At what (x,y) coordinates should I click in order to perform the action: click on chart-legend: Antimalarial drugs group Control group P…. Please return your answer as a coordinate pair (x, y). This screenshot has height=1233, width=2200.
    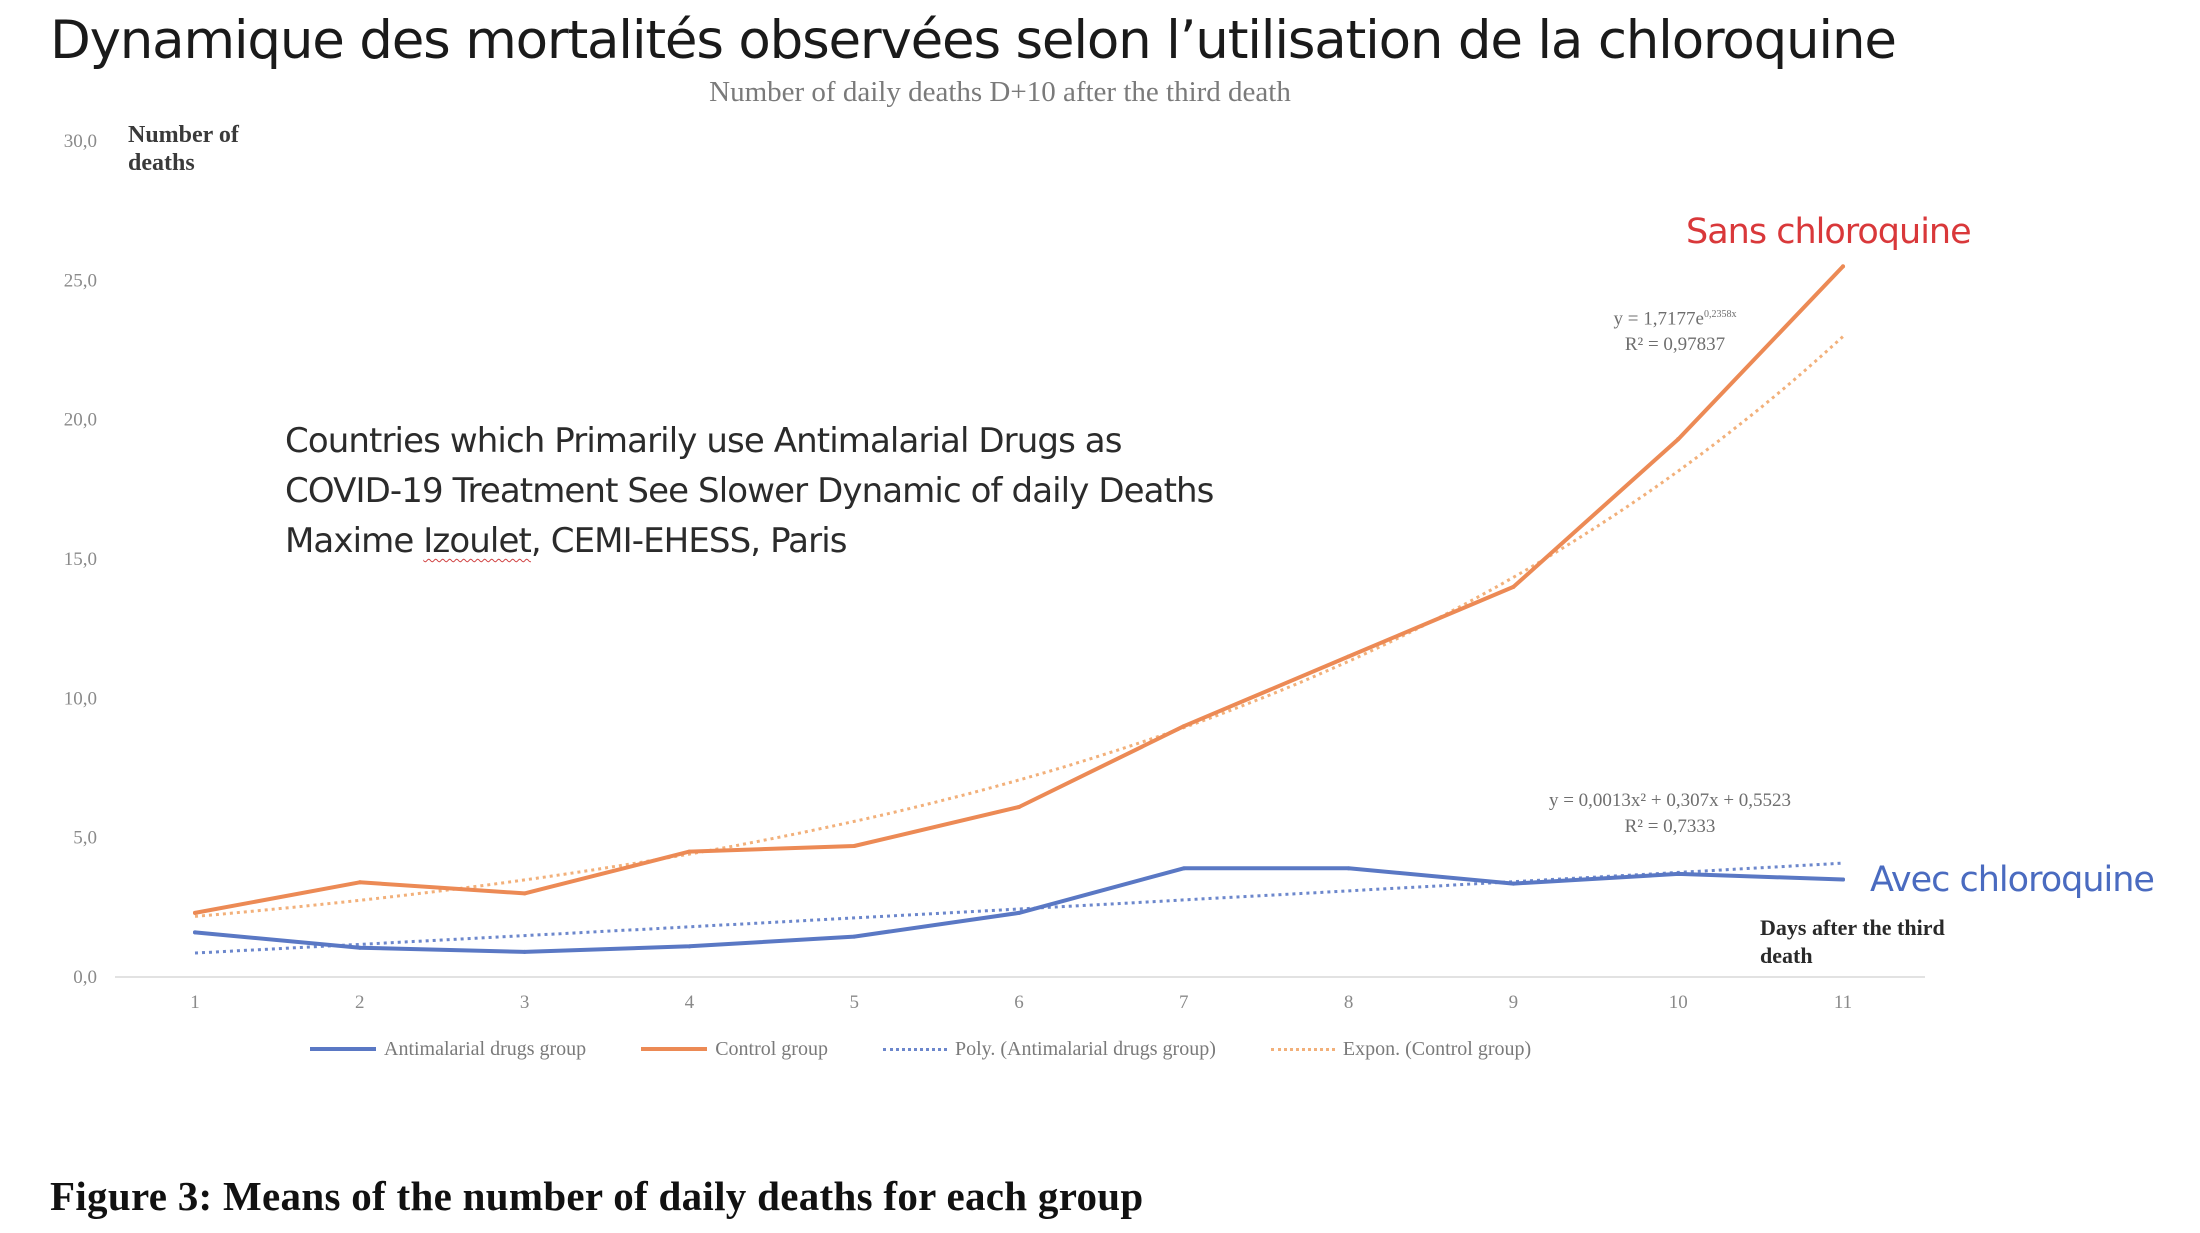
    Looking at the image, I should click on (920, 1049).